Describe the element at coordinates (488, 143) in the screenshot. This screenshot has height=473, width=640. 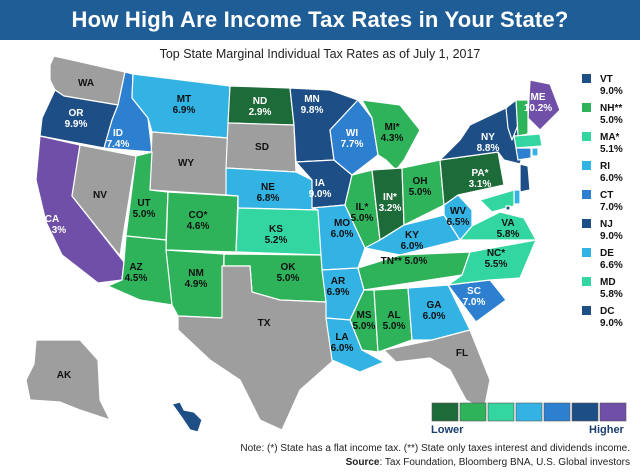
I see `state-label-ny: NY 8.8%` at that location.